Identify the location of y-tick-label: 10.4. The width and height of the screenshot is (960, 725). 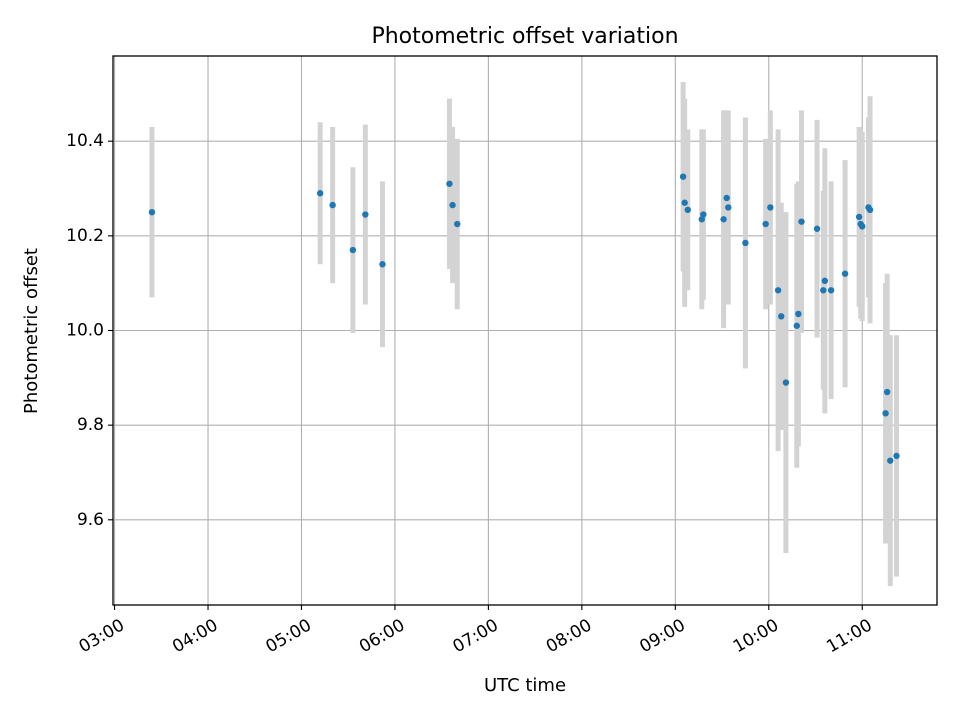
(85, 141).